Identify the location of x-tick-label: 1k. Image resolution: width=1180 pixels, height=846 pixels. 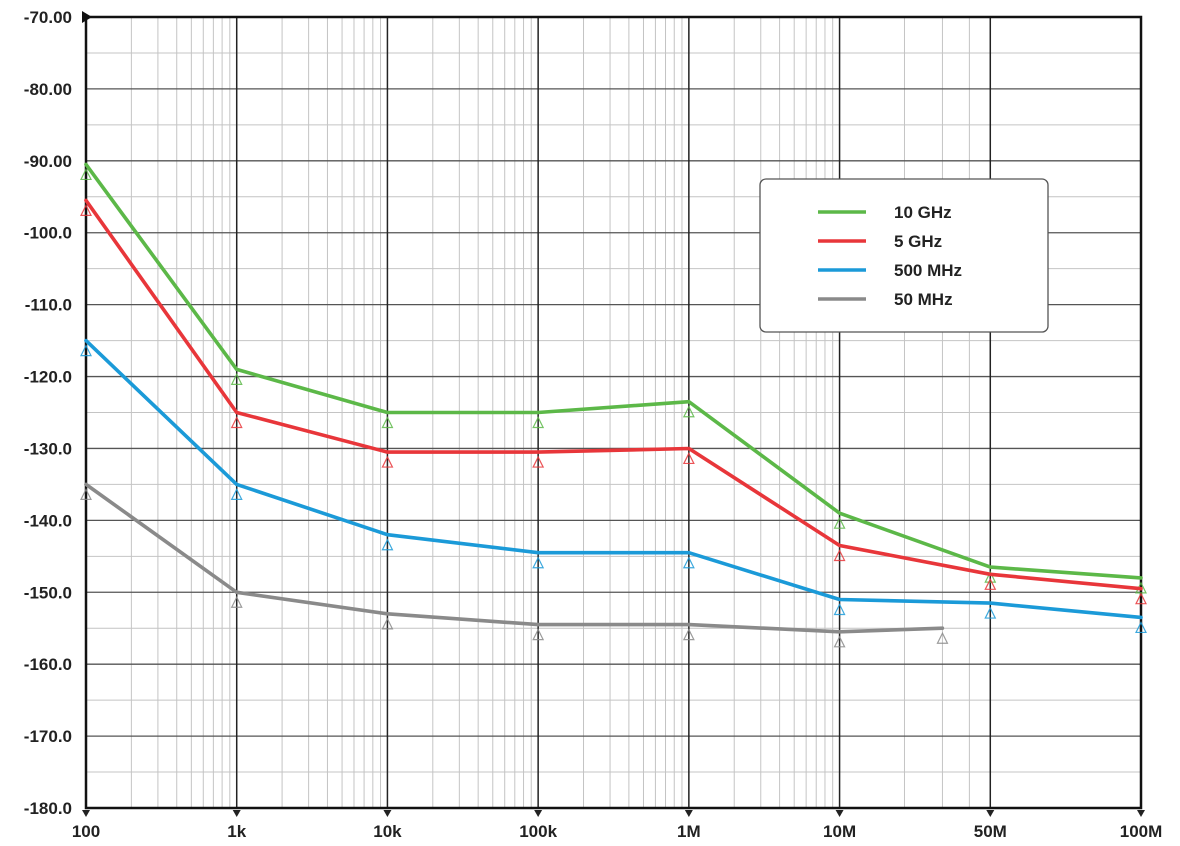
(236, 831).